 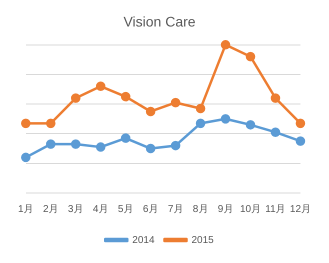 What do you see at coordinates (143, 240) in the screenshot?
I see `legend-label: 2014` at bounding box center [143, 240].